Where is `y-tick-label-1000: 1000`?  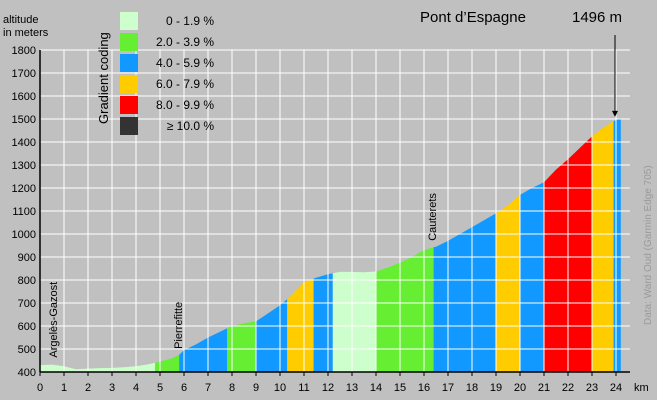
y-tick-label-1000: 1000 is located at coordinates (24, 235).